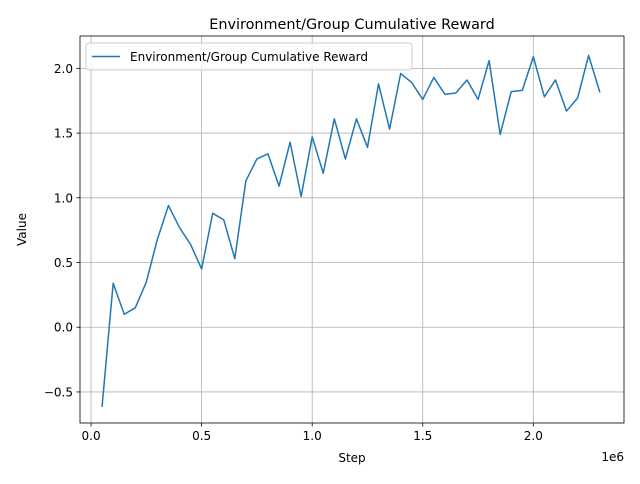  Describe the element at coordinates (351, 458) in the screenshot. I see `x-axis-label: Step` at that location.